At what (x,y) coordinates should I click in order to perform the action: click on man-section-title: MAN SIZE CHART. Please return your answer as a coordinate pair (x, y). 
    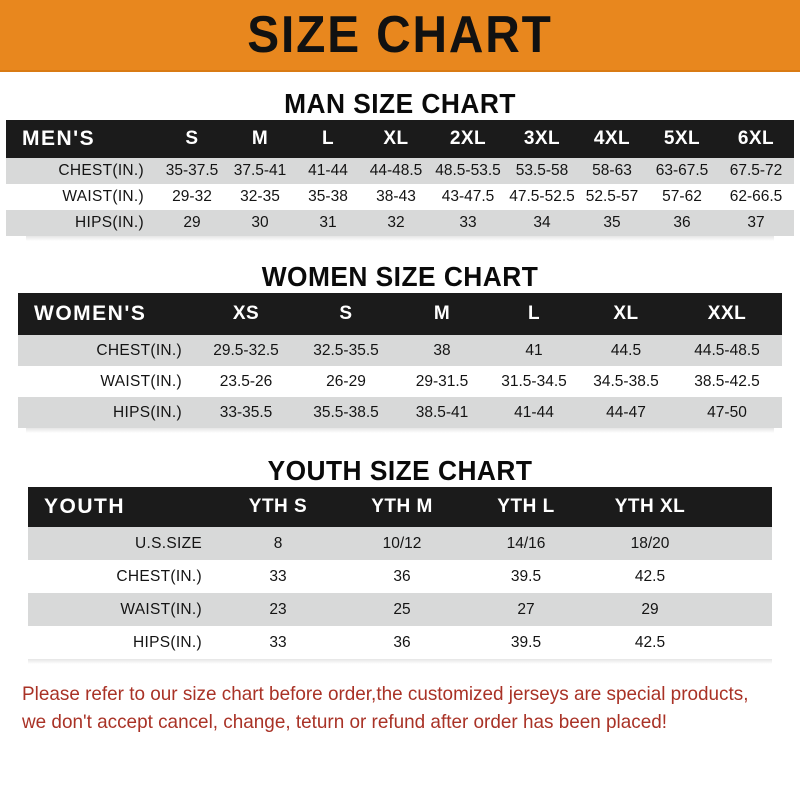
    Looking at the image, I should click on (400, 103).